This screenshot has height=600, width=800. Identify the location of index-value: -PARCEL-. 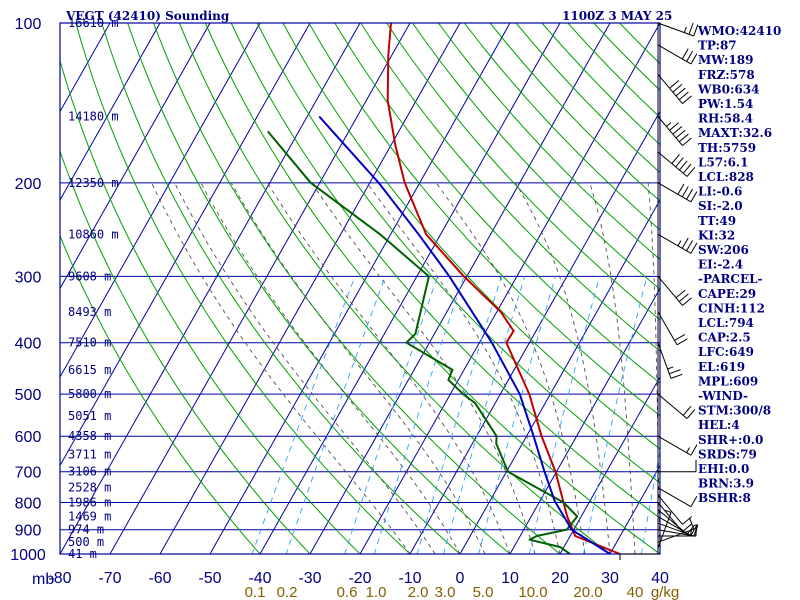
(730, 279).